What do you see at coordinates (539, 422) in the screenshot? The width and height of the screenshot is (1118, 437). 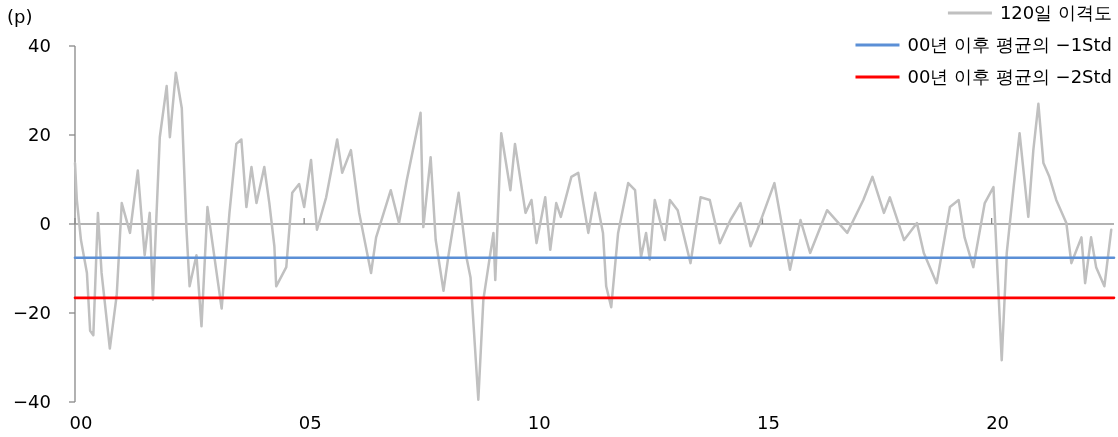 I see `x-tick-label: 10` at bounding box center [539, 422].